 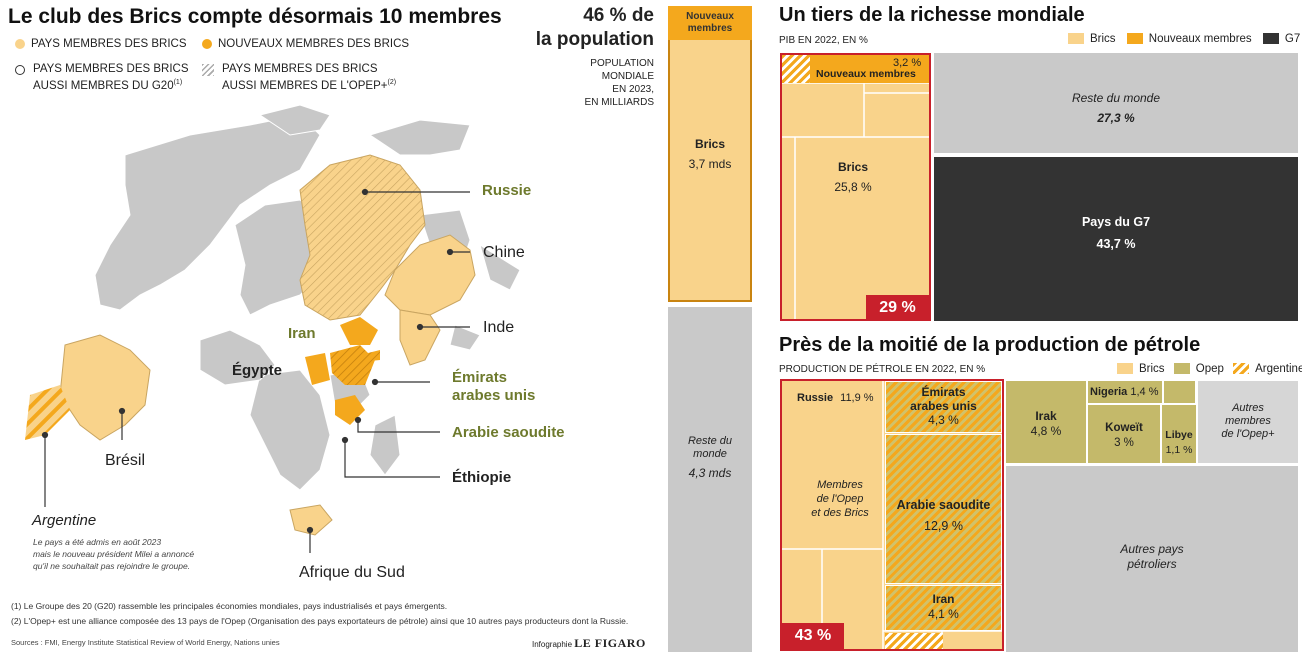 I want to click on gdp-brics-text: Brics 25,8 %, so click(x=853, y=177).